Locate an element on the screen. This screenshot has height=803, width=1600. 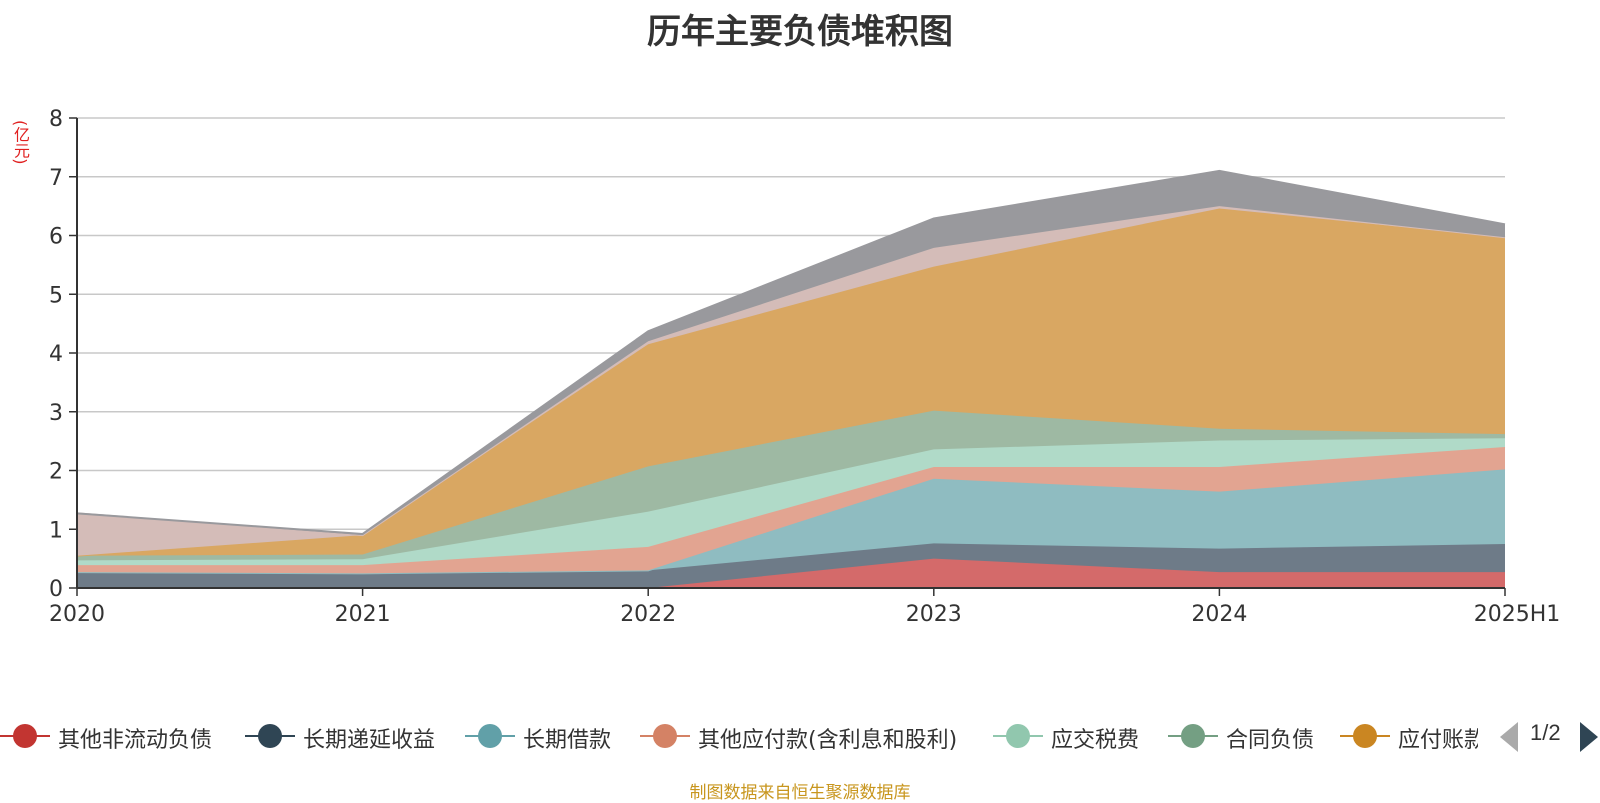
legend-label: 其他非流动负债 is located at coordinates (135, 740).